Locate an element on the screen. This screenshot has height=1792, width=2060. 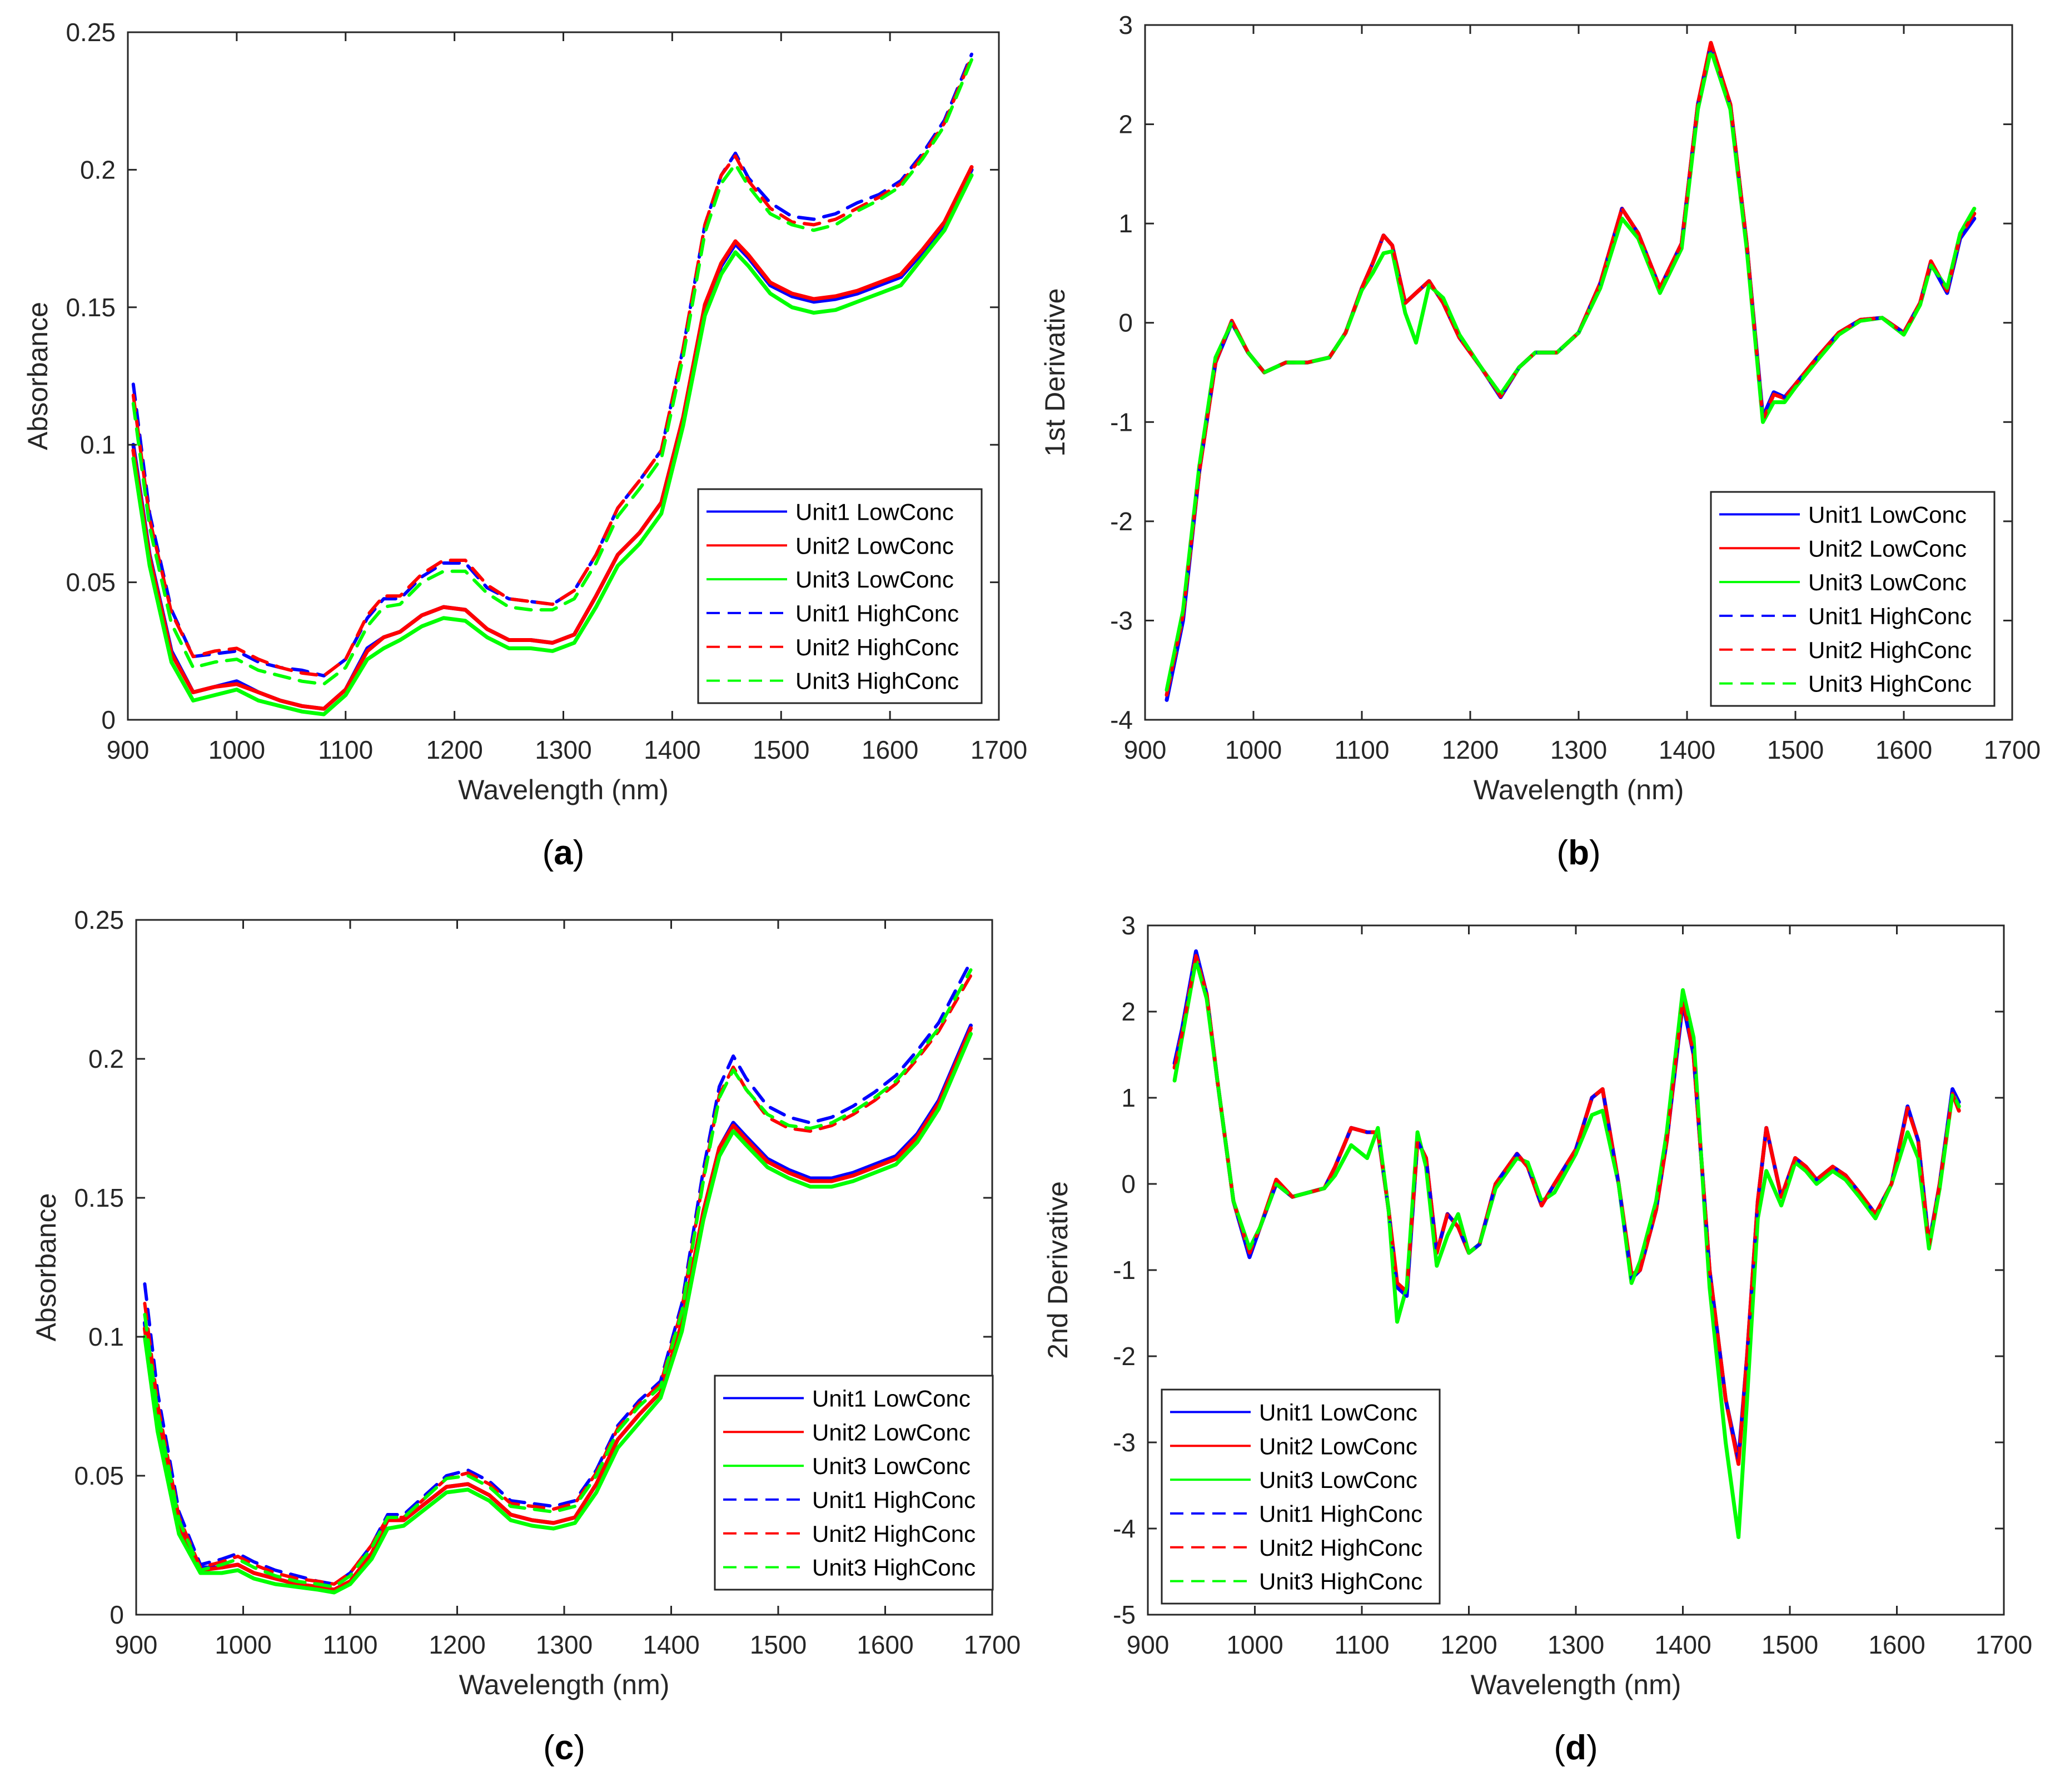
series-line-unit1-lowconc is located at coordinates (1566, 1205).